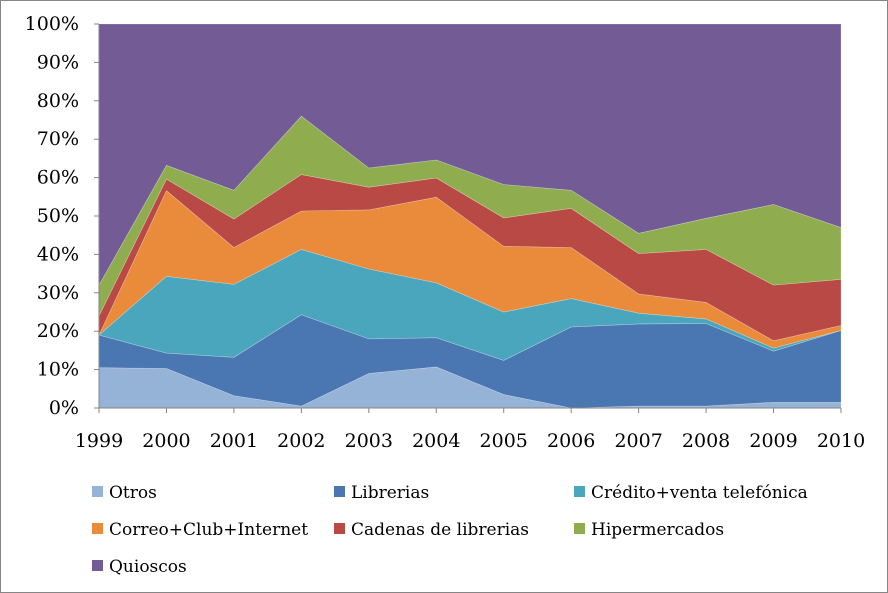 Image resolution: width=888 pixels, height=593 pixels. Describe the element at coordinates (301, 441) in the screenshot. I see `x-tick-label: 2002` at that location.